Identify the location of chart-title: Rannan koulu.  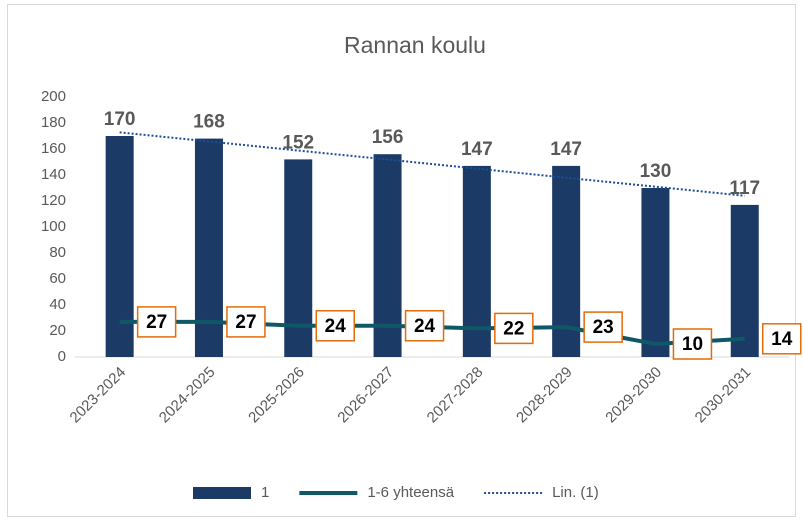
(415, 45).